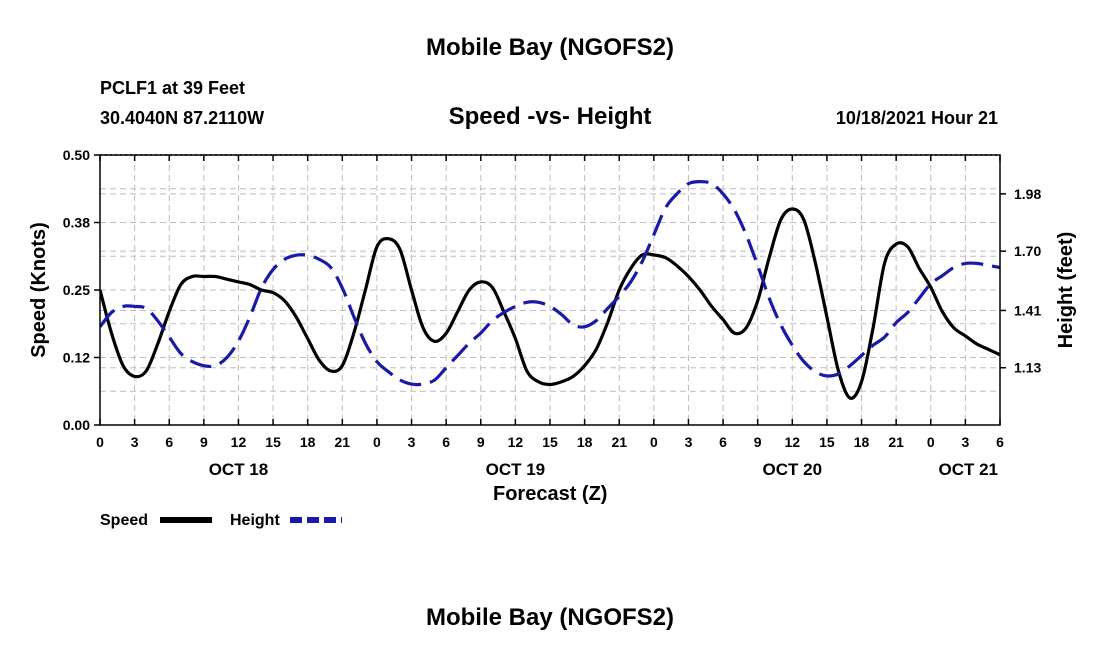 The height and width of the screenshot is (650, 1100). What do you see at coordinates (1027, 251) in the screenshot?
I see `y2-tick-label: 1.70` at bounding box center [1027, 251].